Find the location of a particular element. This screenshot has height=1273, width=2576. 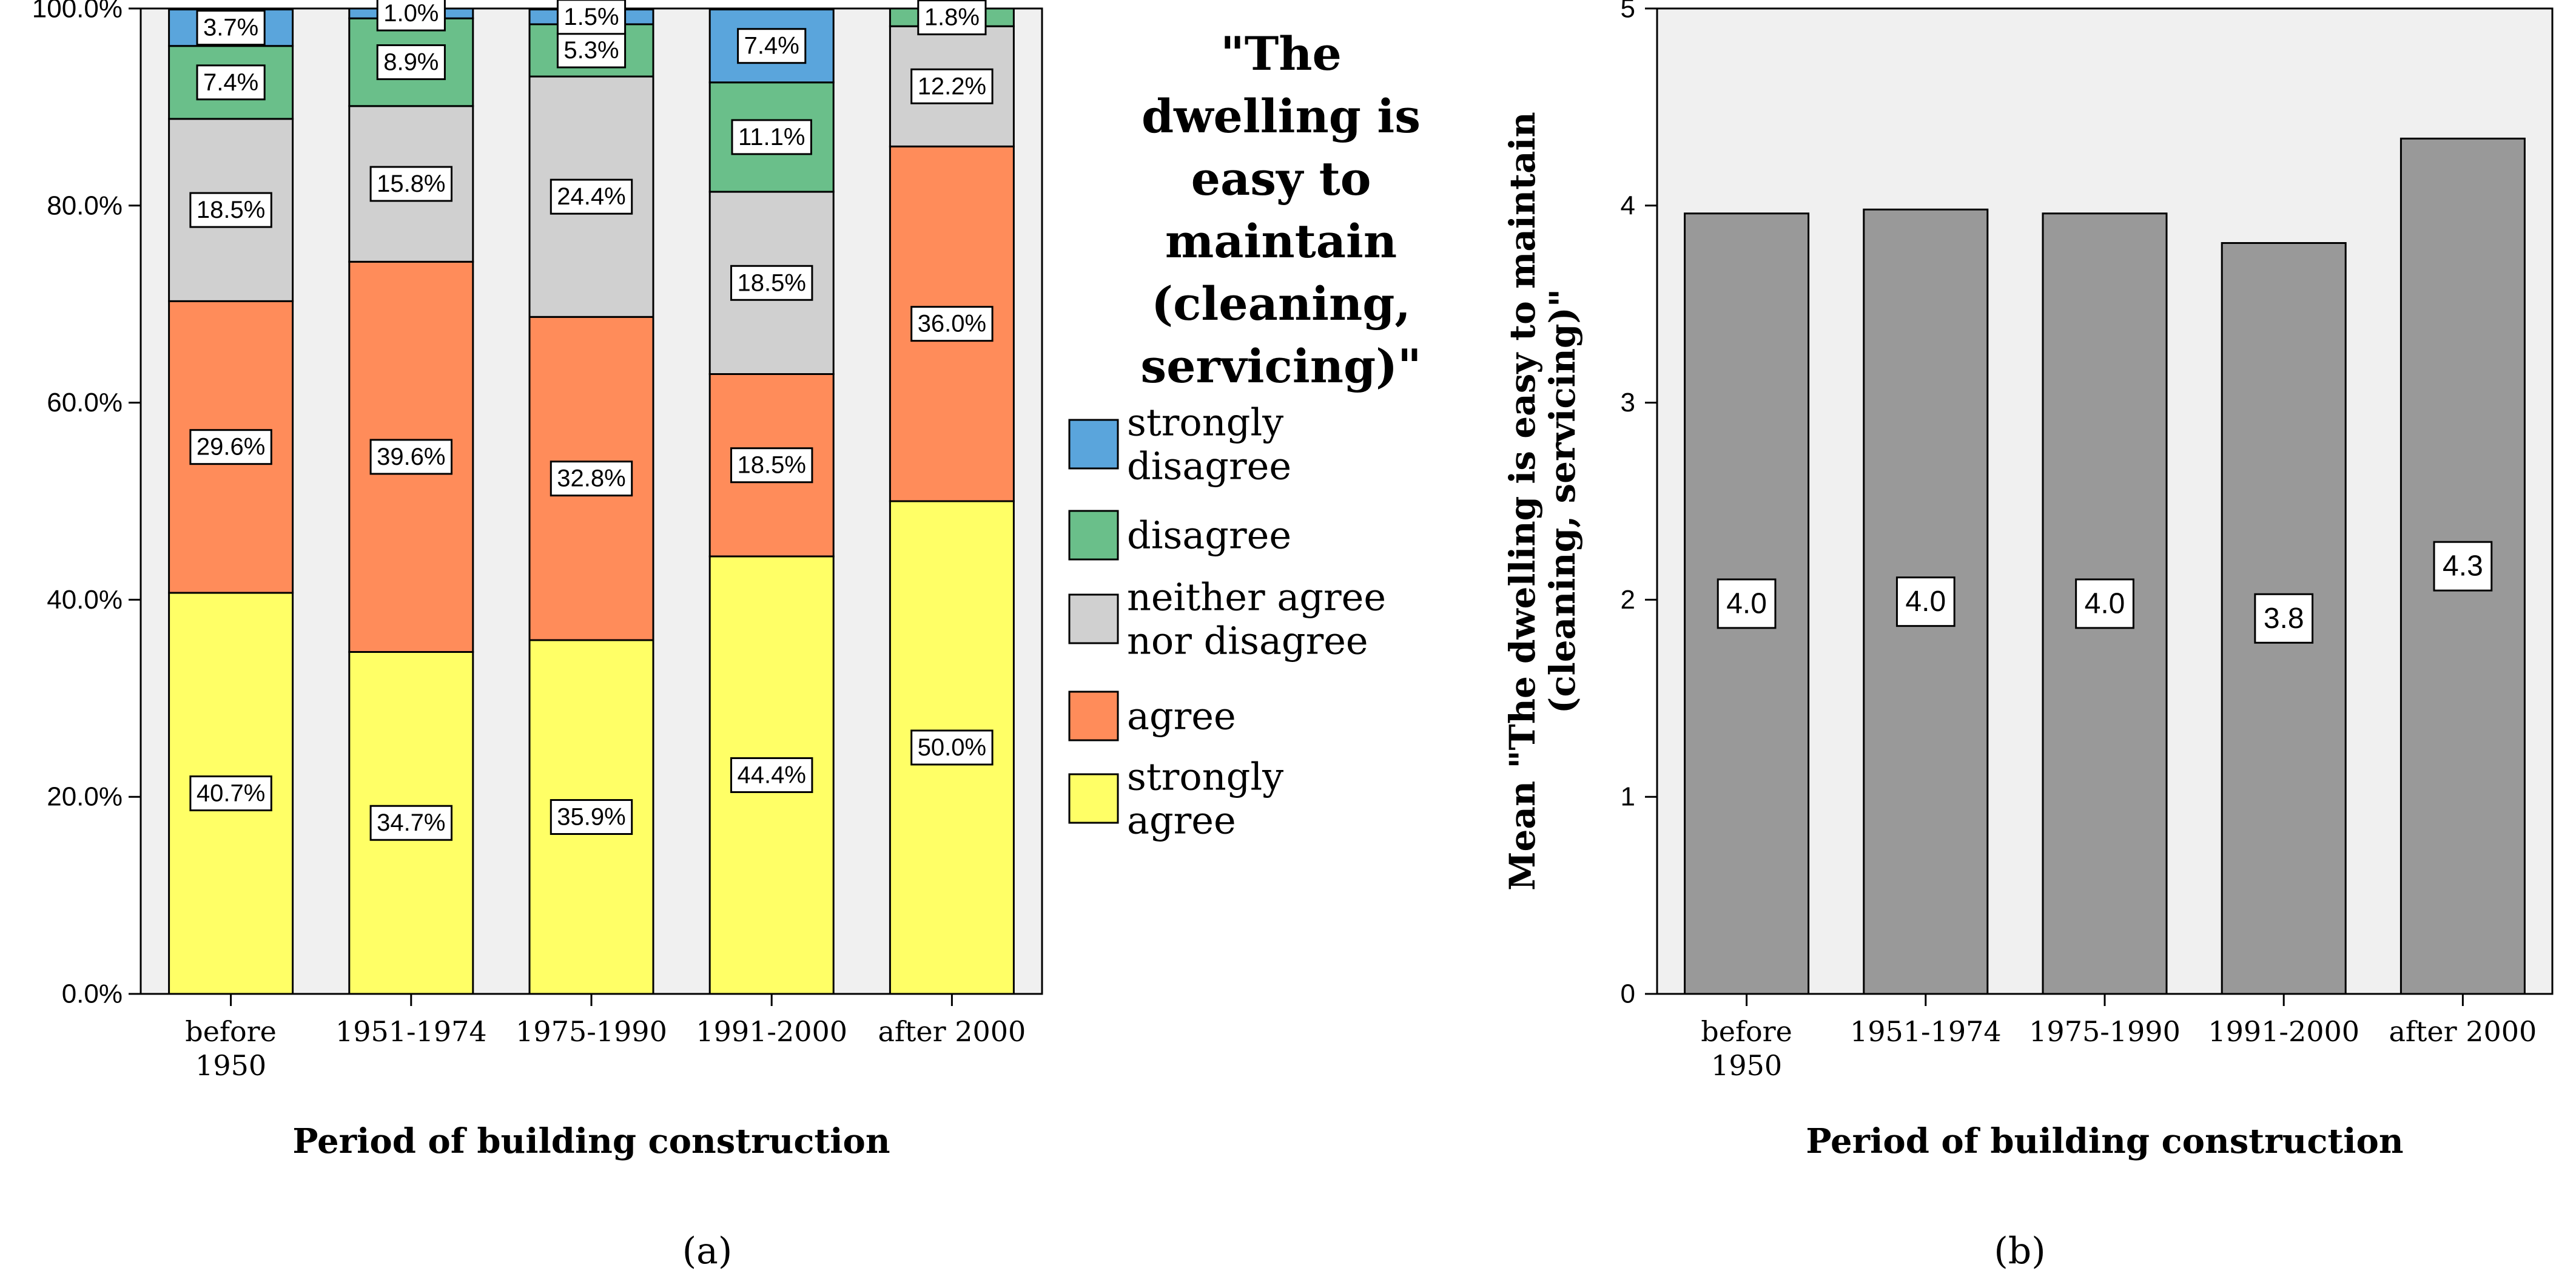

y-tick-label-a: 20.0% is located at coordinates (85, 797).